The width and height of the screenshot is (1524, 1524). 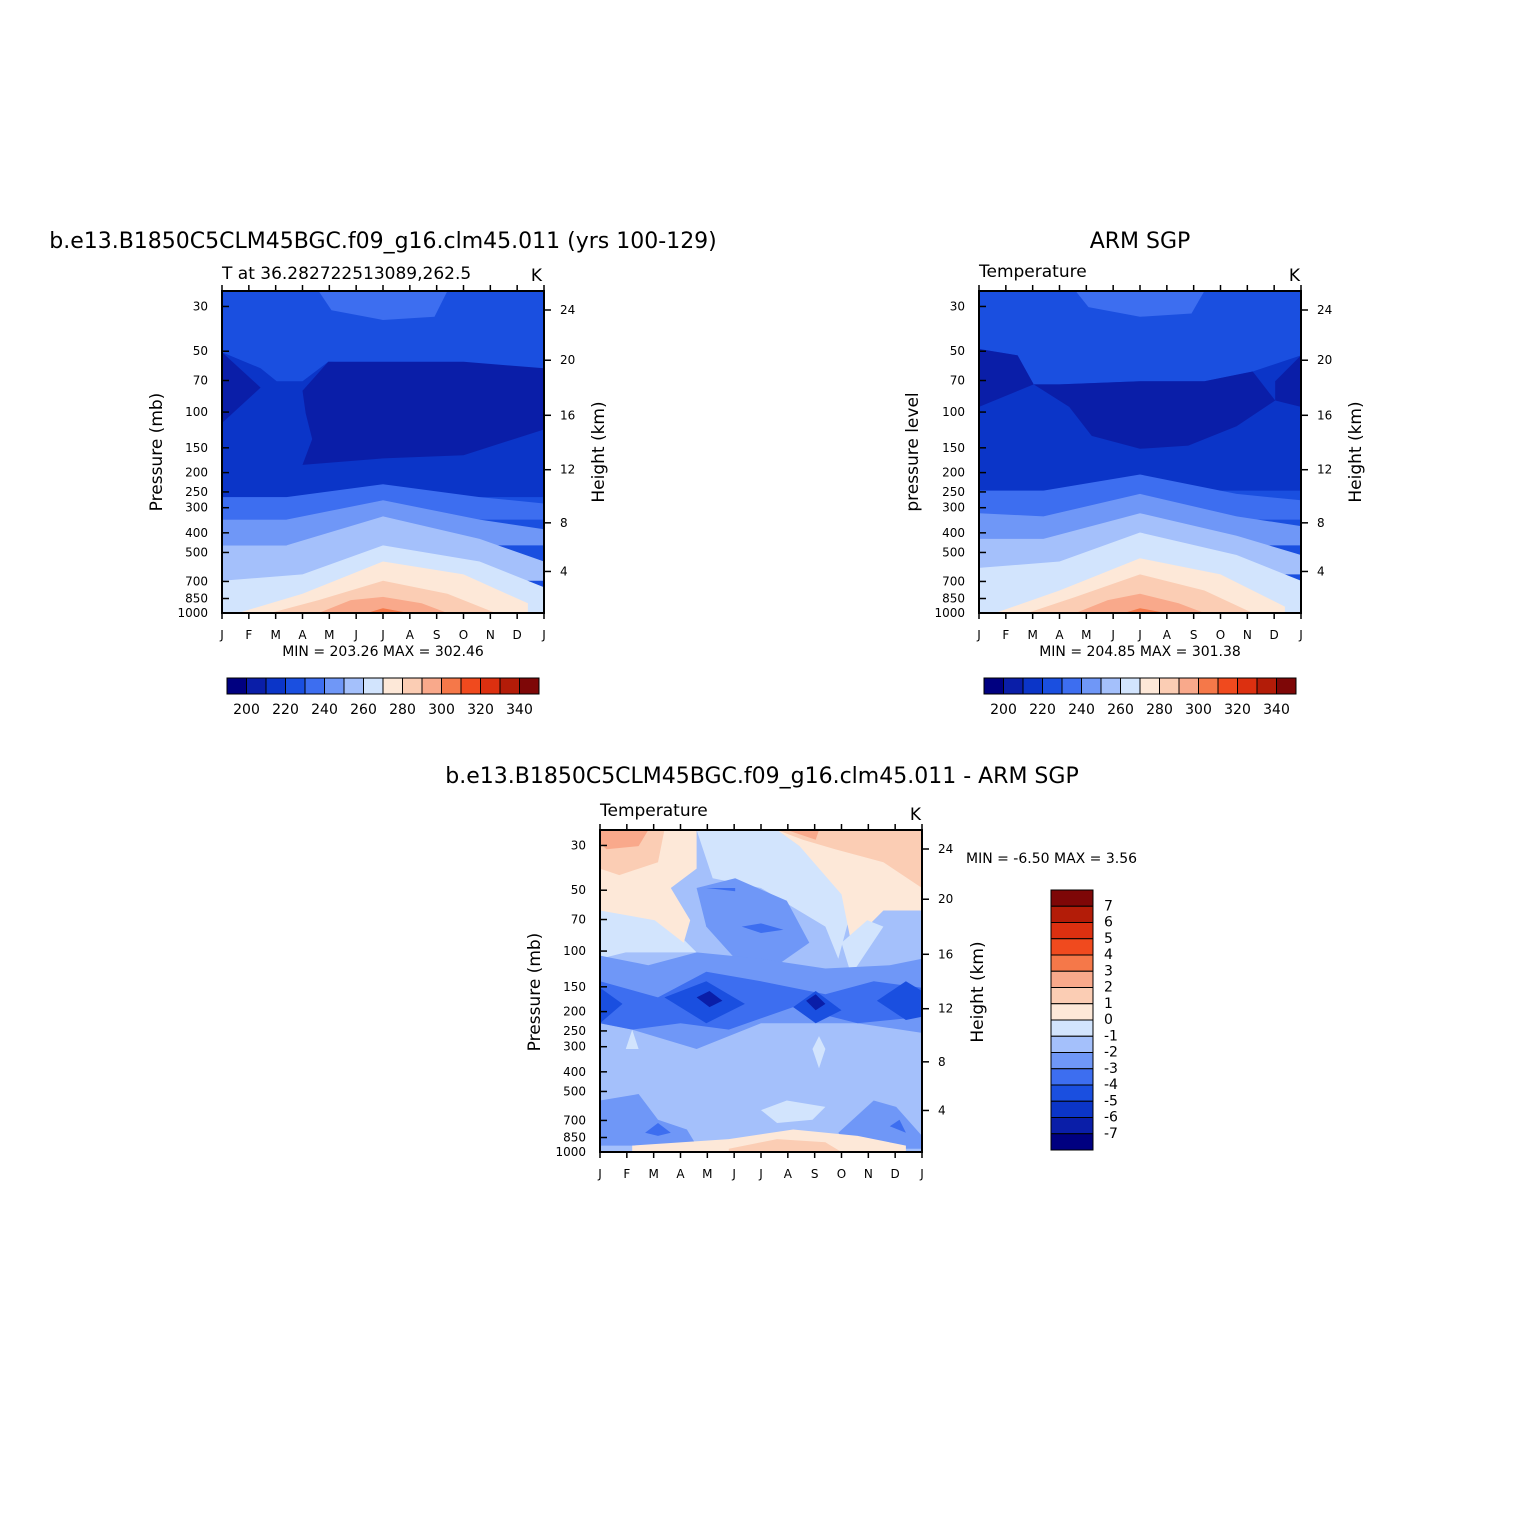 I want to click on y-right-tick-label: 16, so click(x=567, y=415).